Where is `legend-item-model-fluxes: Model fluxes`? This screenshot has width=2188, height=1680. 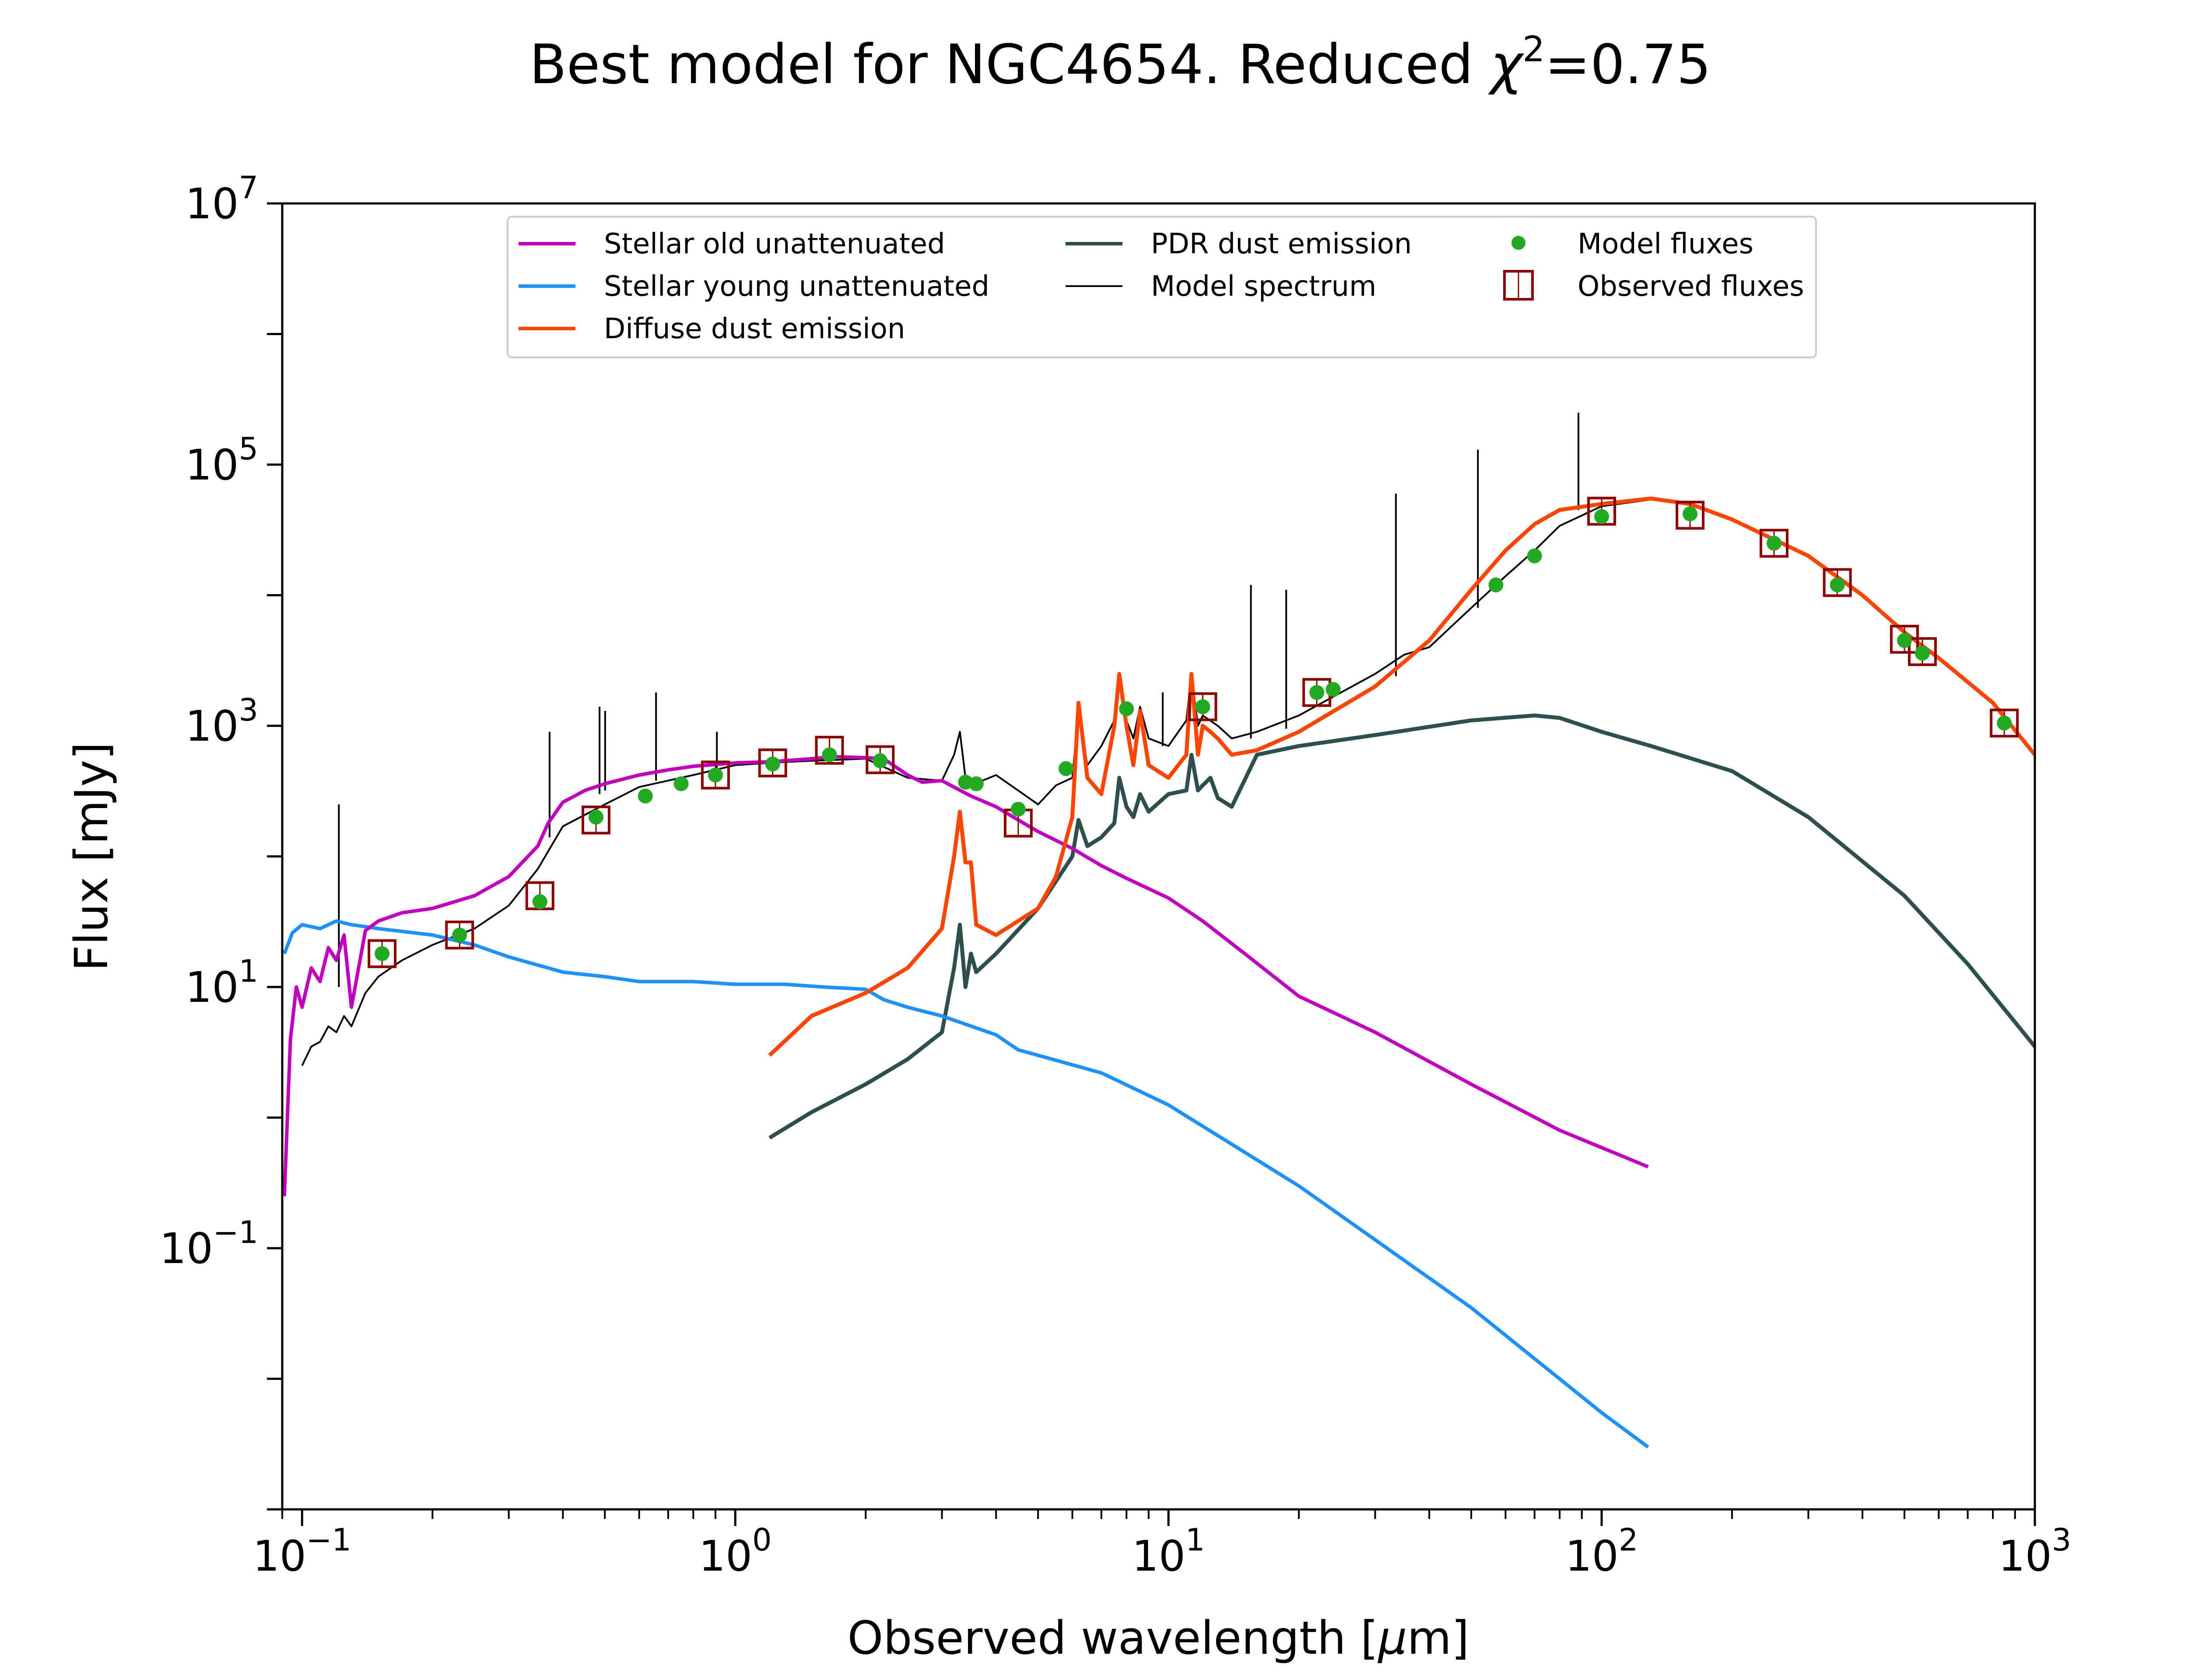 legend-item-model-fluxes: Model fluxes is located at coordinates (1632, 244).